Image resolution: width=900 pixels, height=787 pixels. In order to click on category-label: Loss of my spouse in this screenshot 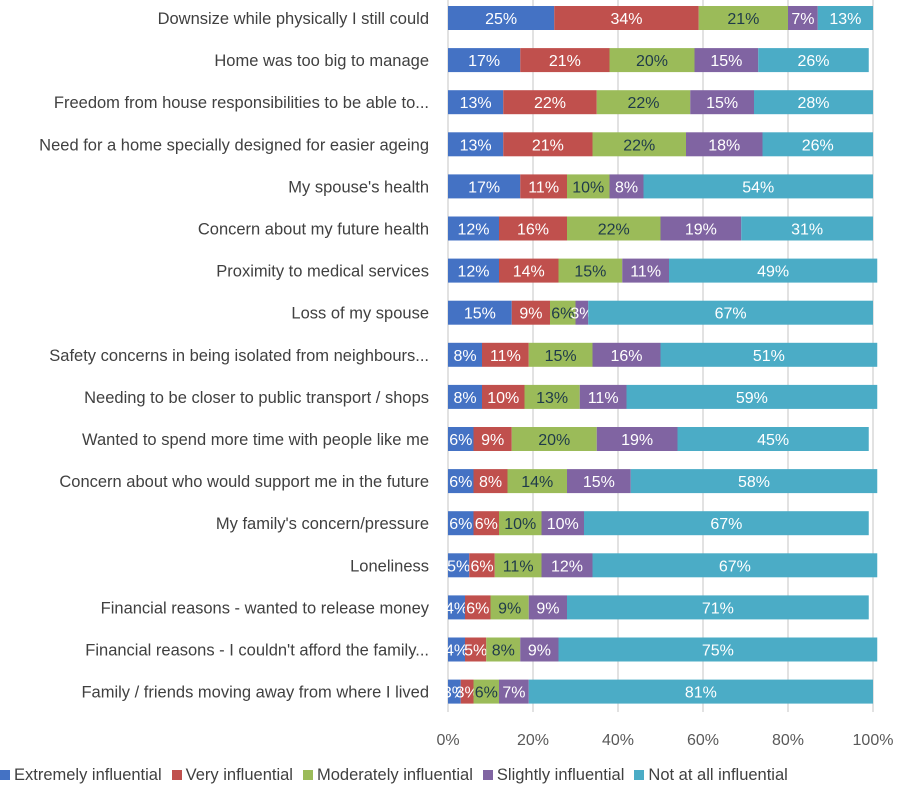, I will do `click(360, 314)`.